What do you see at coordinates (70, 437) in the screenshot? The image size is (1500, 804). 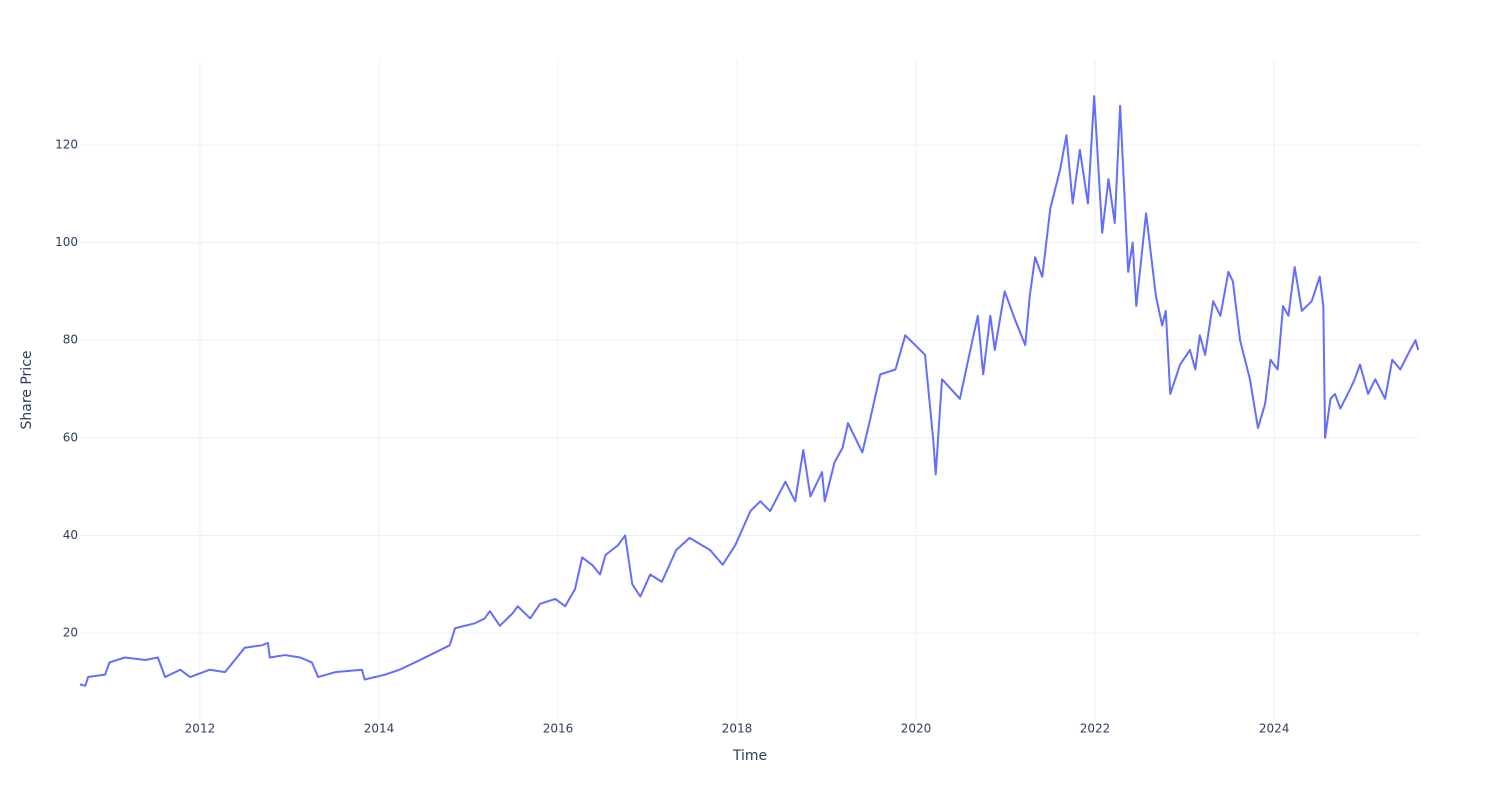 I see `y-tick-label: 60` at bounding box center [70, 437].